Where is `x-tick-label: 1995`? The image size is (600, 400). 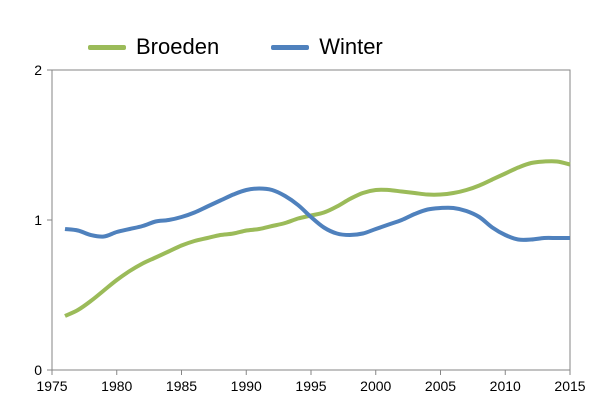 x-tick-label: 1995 is located at coordinates (310, 386).